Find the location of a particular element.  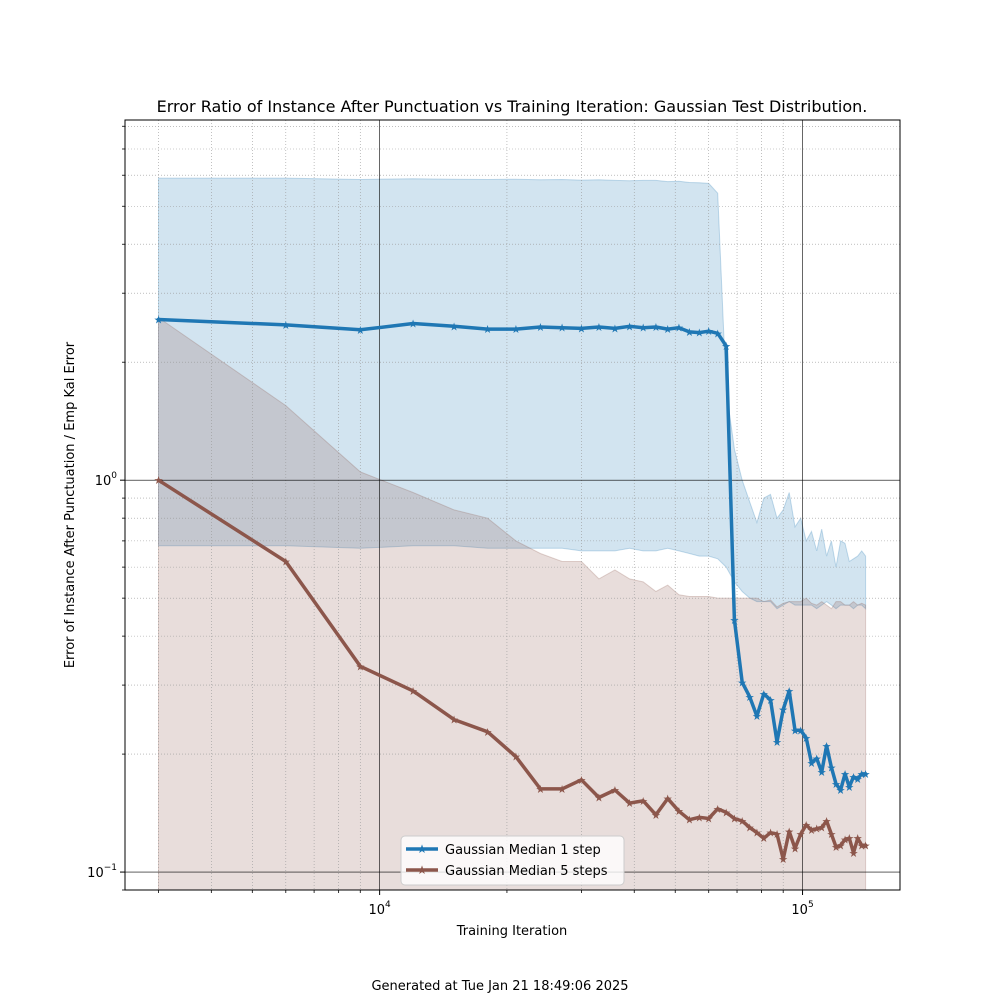

generated-timestamp: Generated at Tue Jan 21 18:49:06 2025 is located at coordinates (499, 986).